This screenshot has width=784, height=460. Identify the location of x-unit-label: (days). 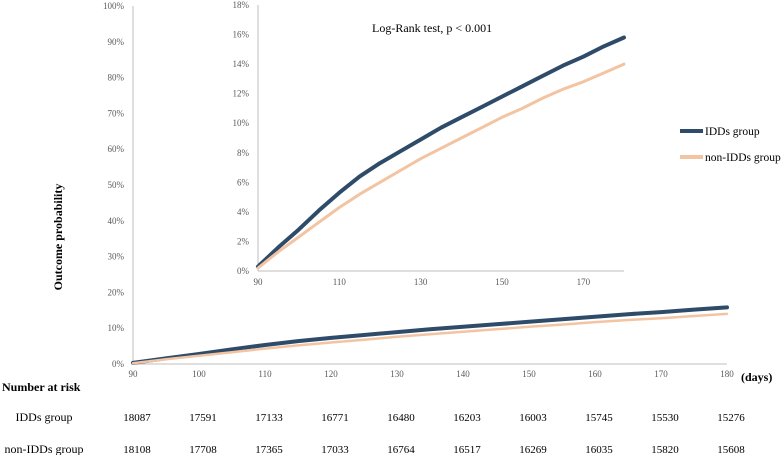
(756, 377).